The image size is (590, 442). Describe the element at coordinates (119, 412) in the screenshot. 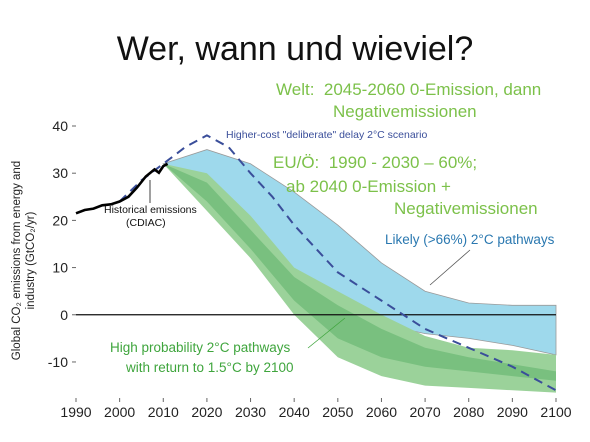

I see `x-tick-label: 2000` at that location.